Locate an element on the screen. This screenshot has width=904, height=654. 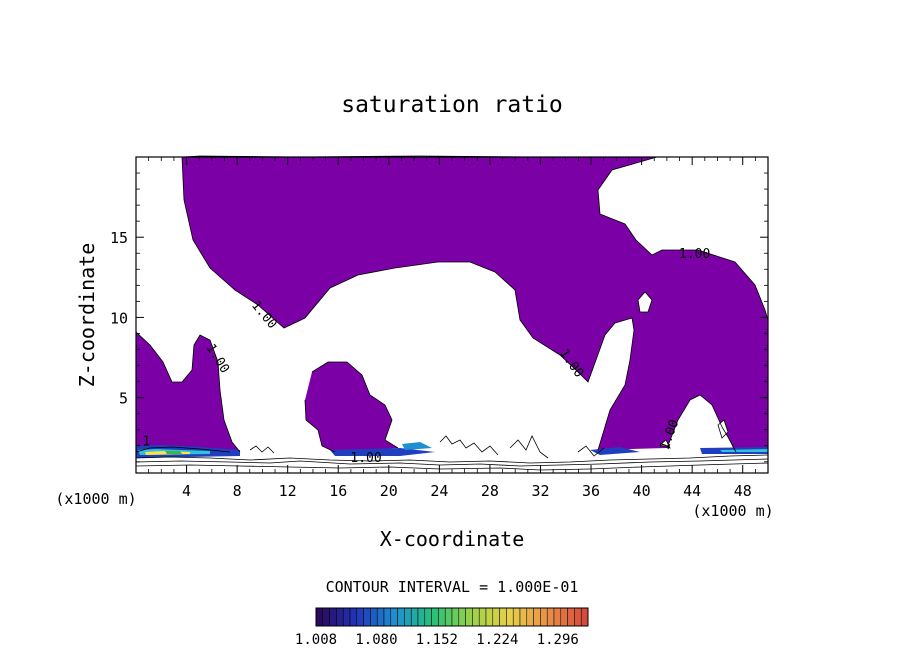
y-axis-label: Z-coordinate is located at coordinates (87, 315).